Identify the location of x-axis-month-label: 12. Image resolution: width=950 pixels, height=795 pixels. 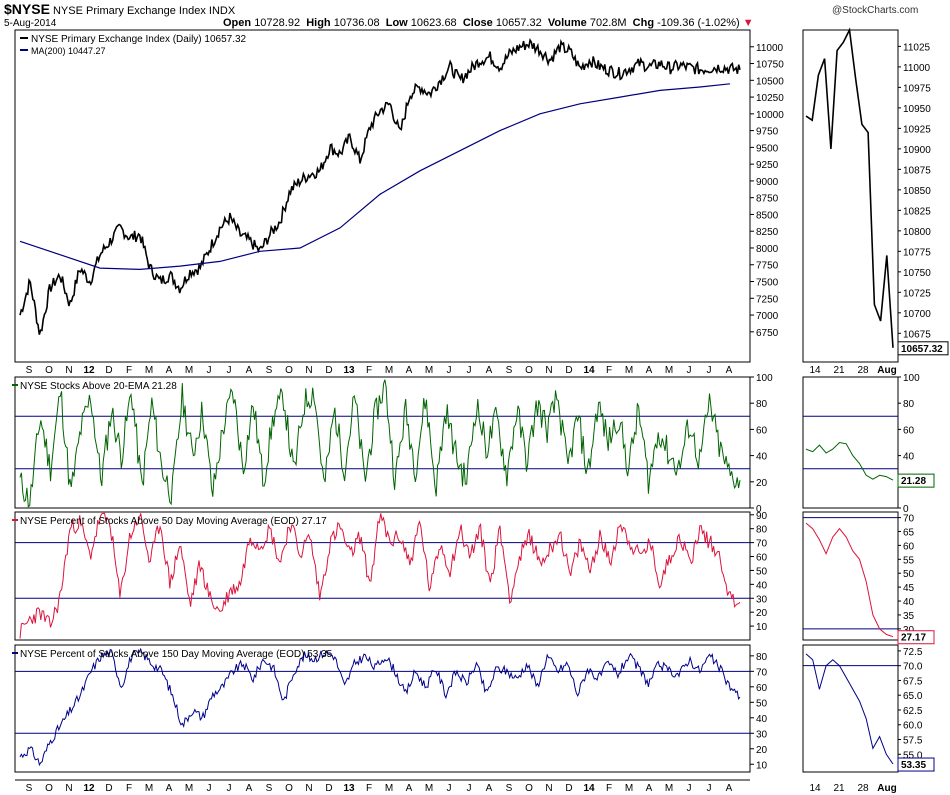
(89, 370).